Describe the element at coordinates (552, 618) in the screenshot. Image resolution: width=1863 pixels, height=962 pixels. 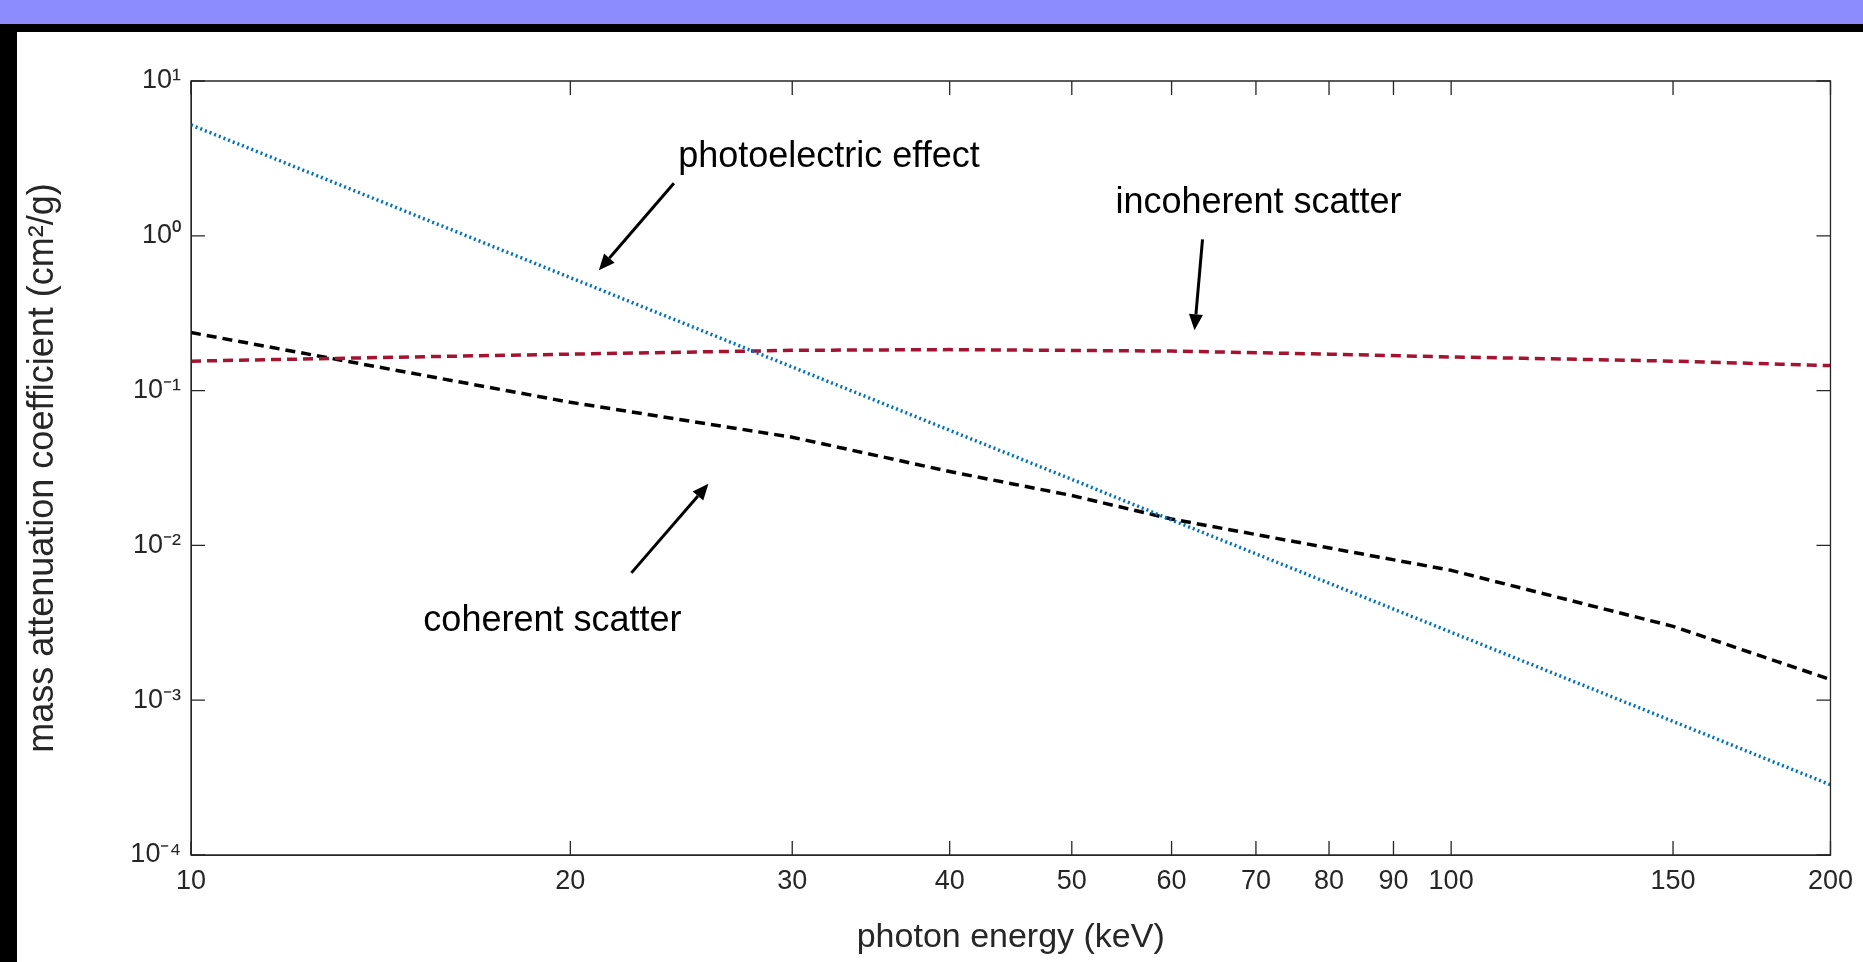
I see `annotation: coherent scatter` at that location.